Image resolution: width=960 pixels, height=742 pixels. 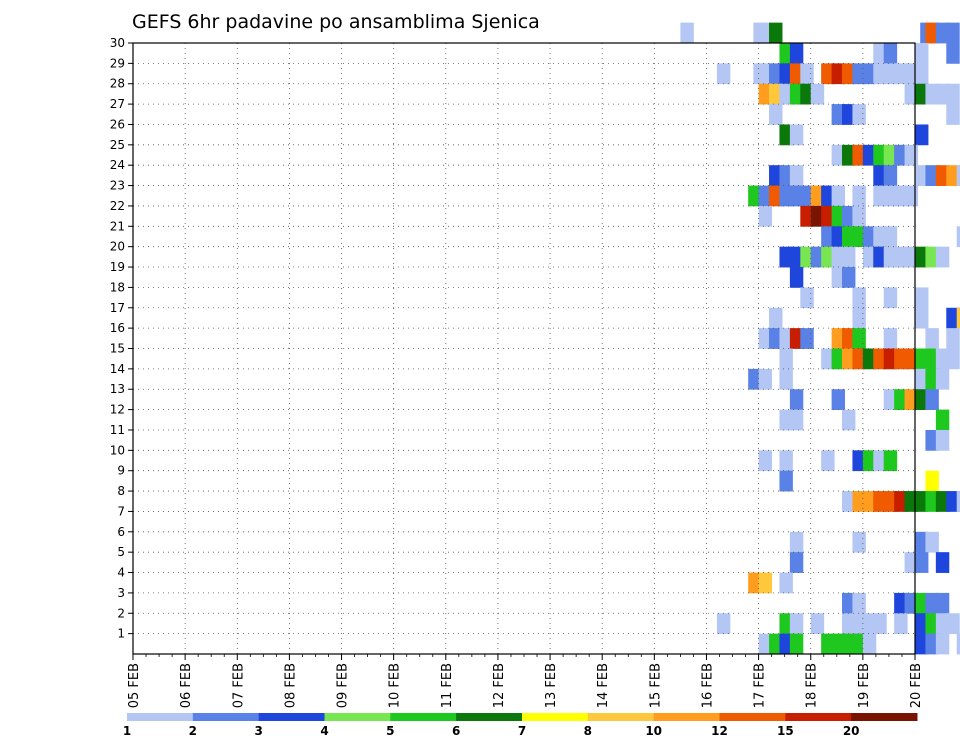 I want to click on y-tick-label: 8, so click(x=121, y=491).